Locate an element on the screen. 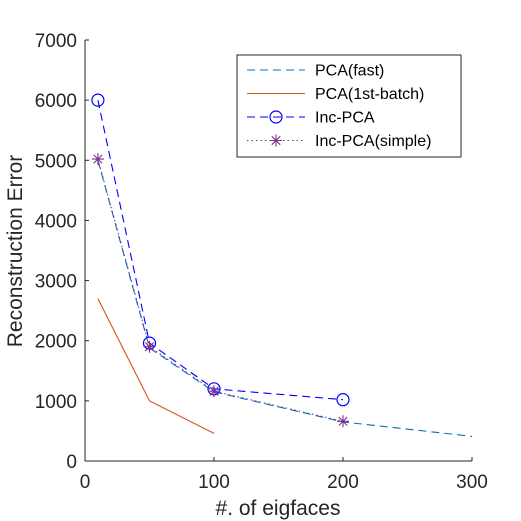  y-tick-label: 7000 is located at coordinates (56, 41).